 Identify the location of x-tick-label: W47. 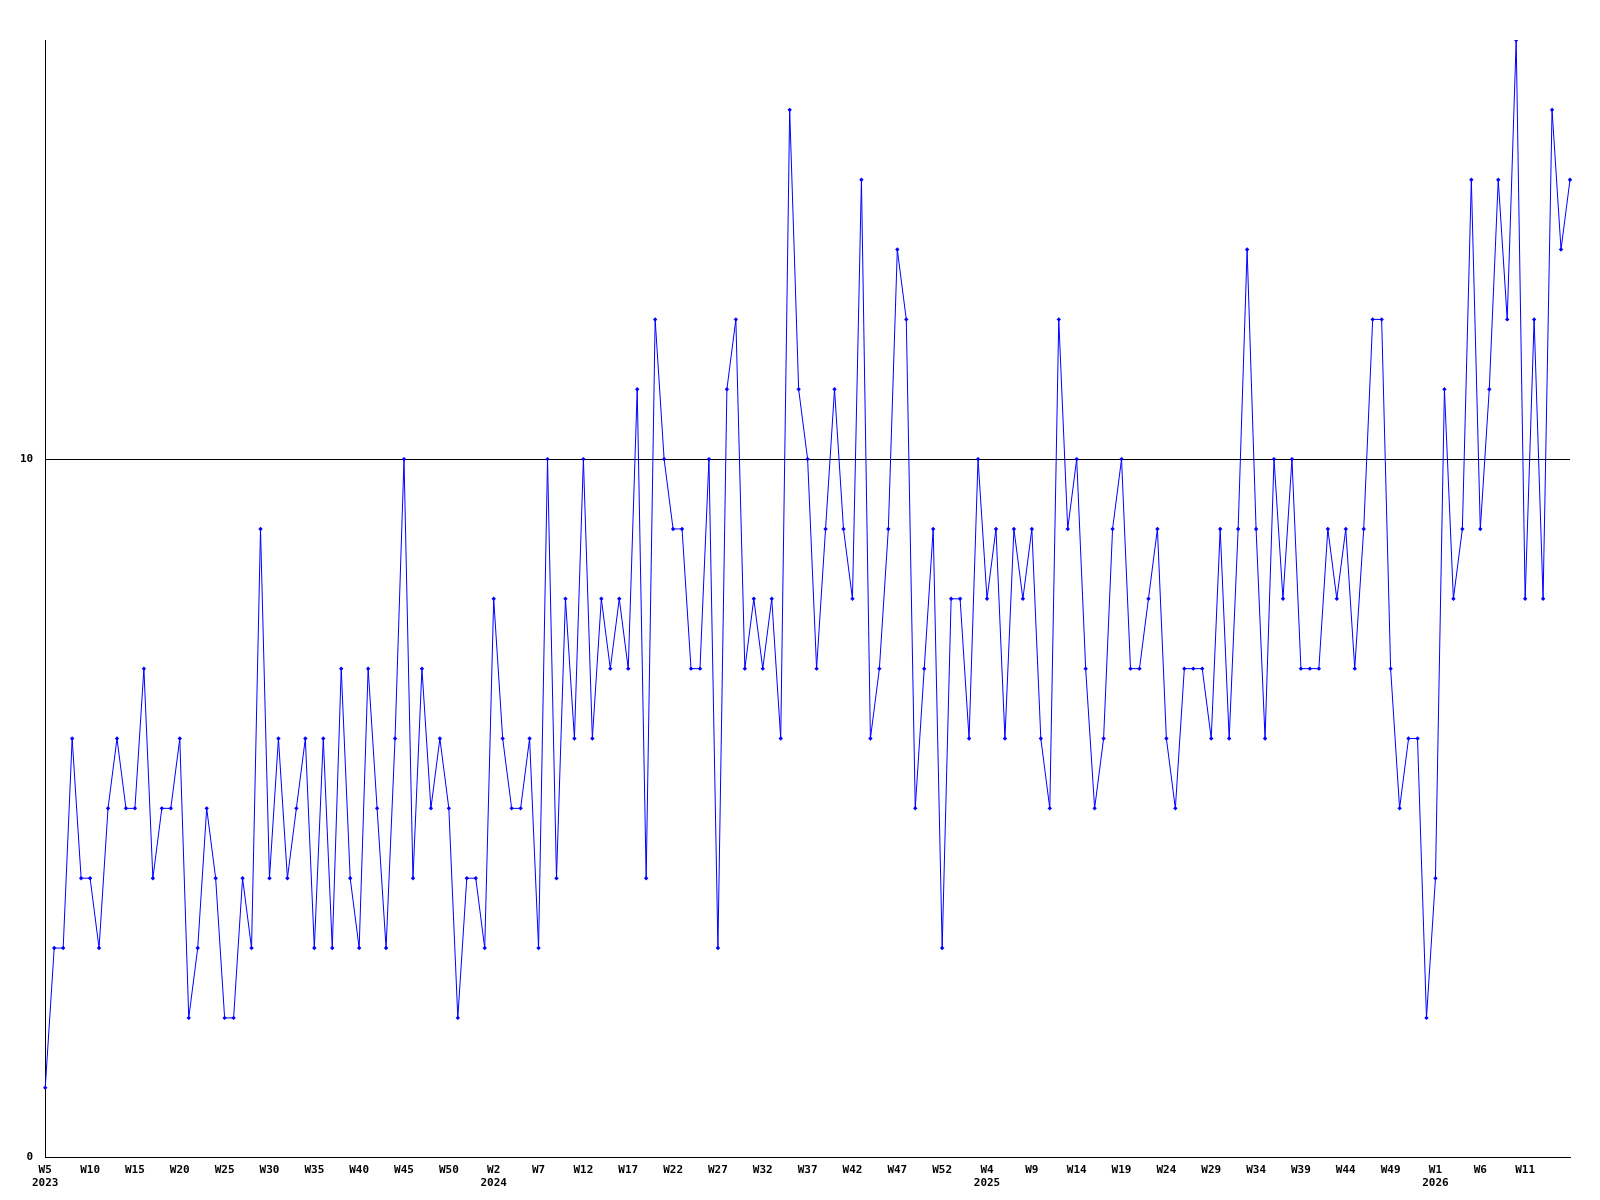
(897, 1170).